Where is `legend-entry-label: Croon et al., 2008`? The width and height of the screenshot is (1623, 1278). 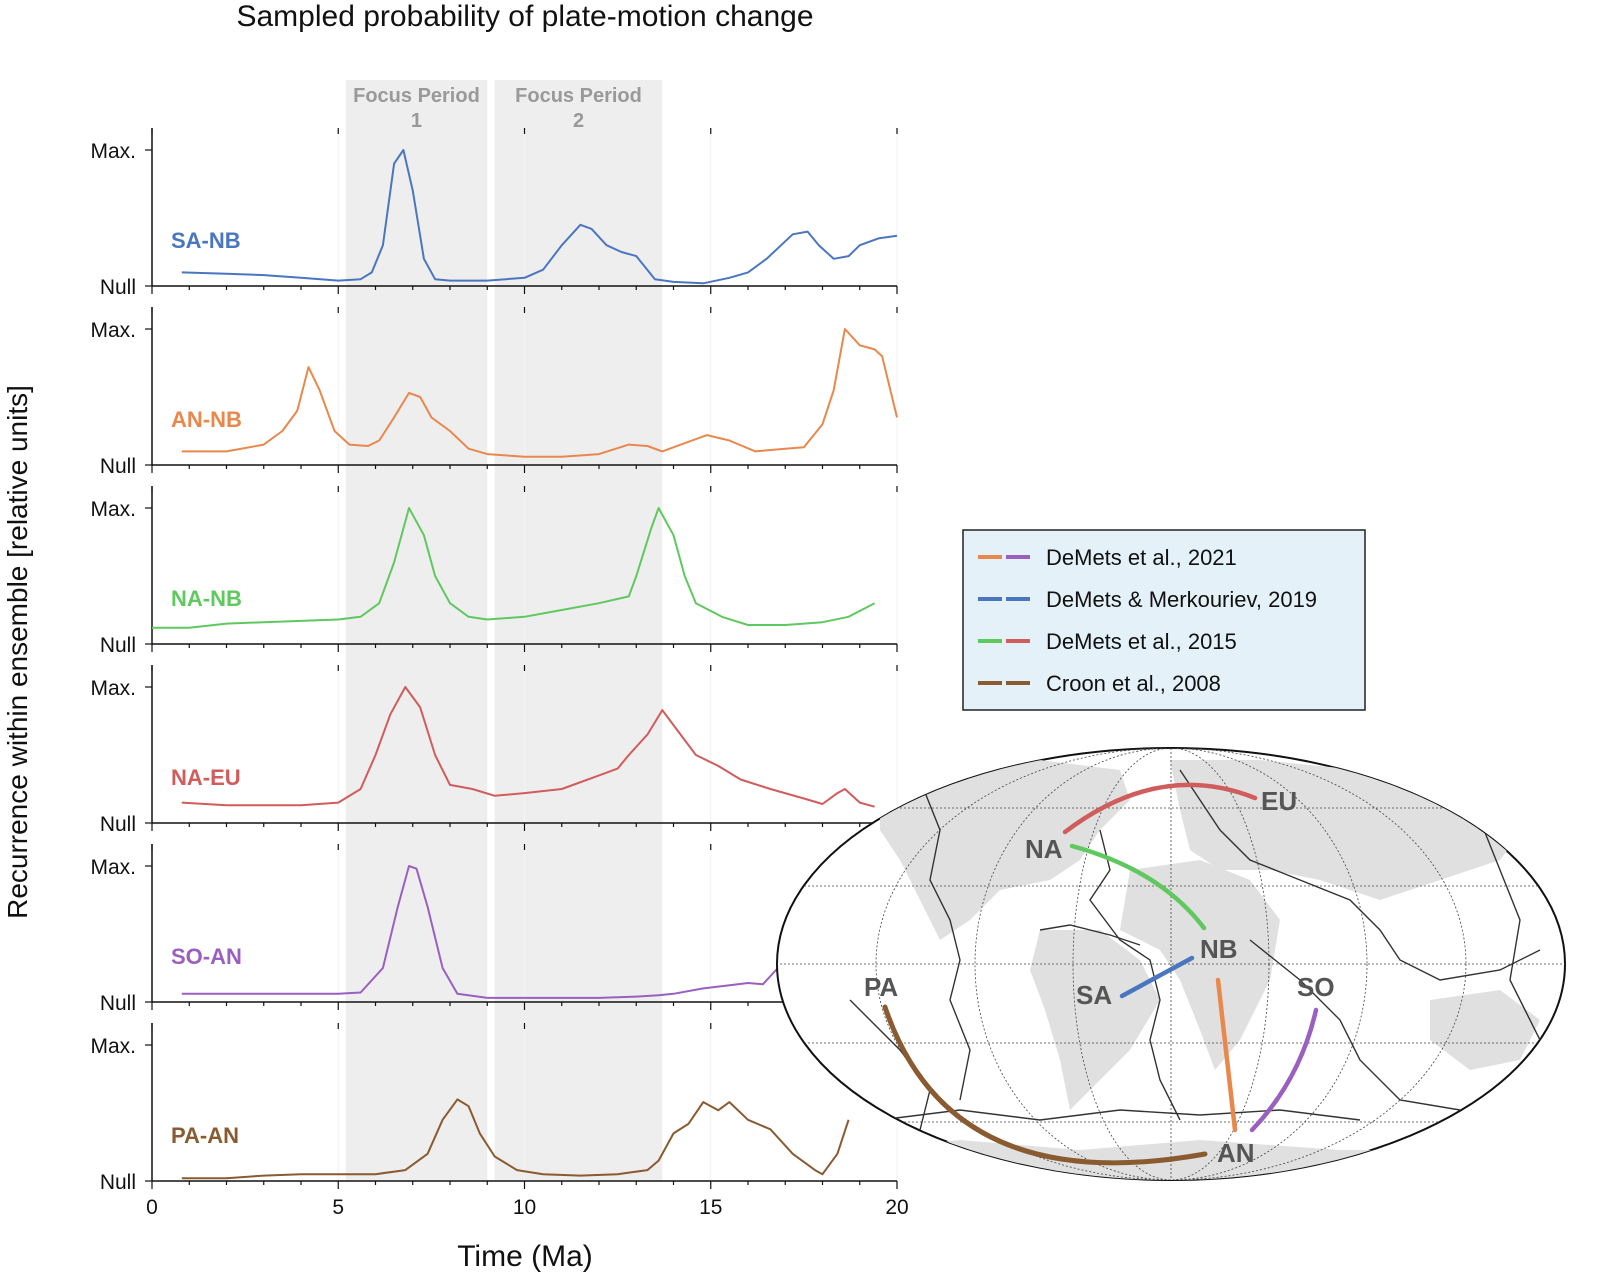 legend-entry-label: Croon et al., 2008 is located at coordinates (1133, 683).